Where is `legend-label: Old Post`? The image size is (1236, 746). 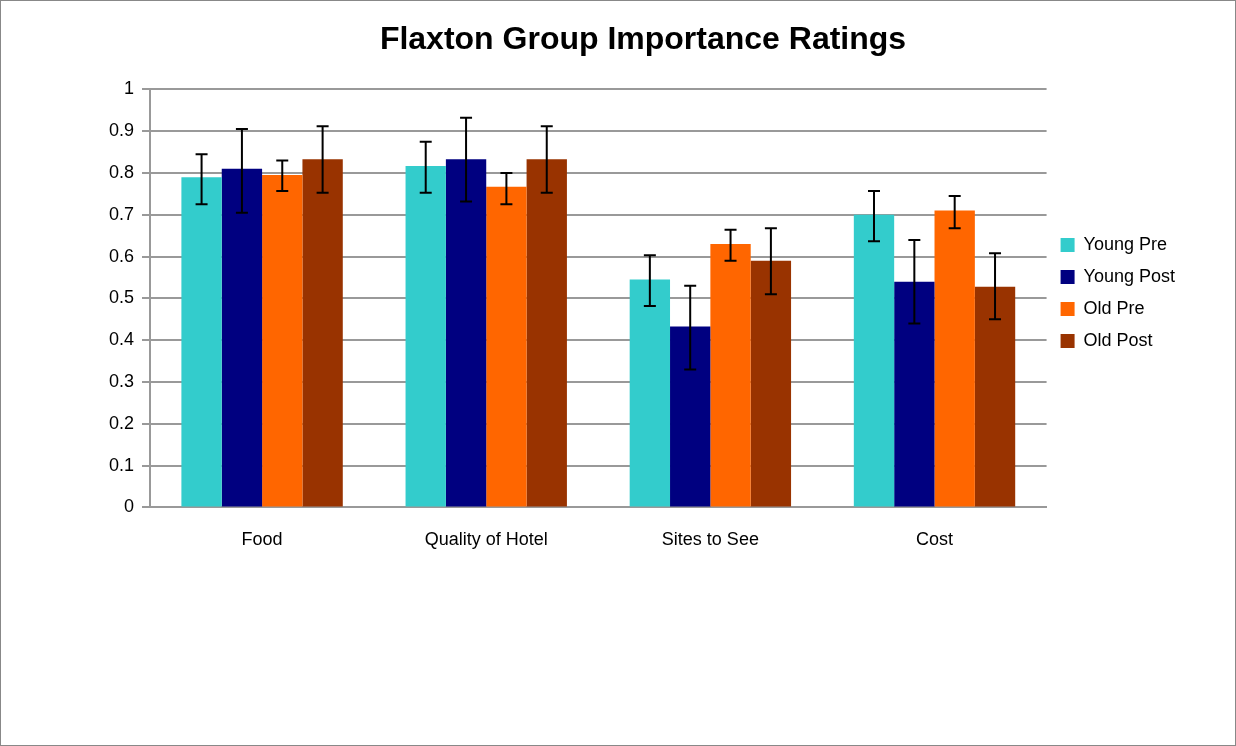 legend-label: Old Post is located at coordinates (1118, 339).